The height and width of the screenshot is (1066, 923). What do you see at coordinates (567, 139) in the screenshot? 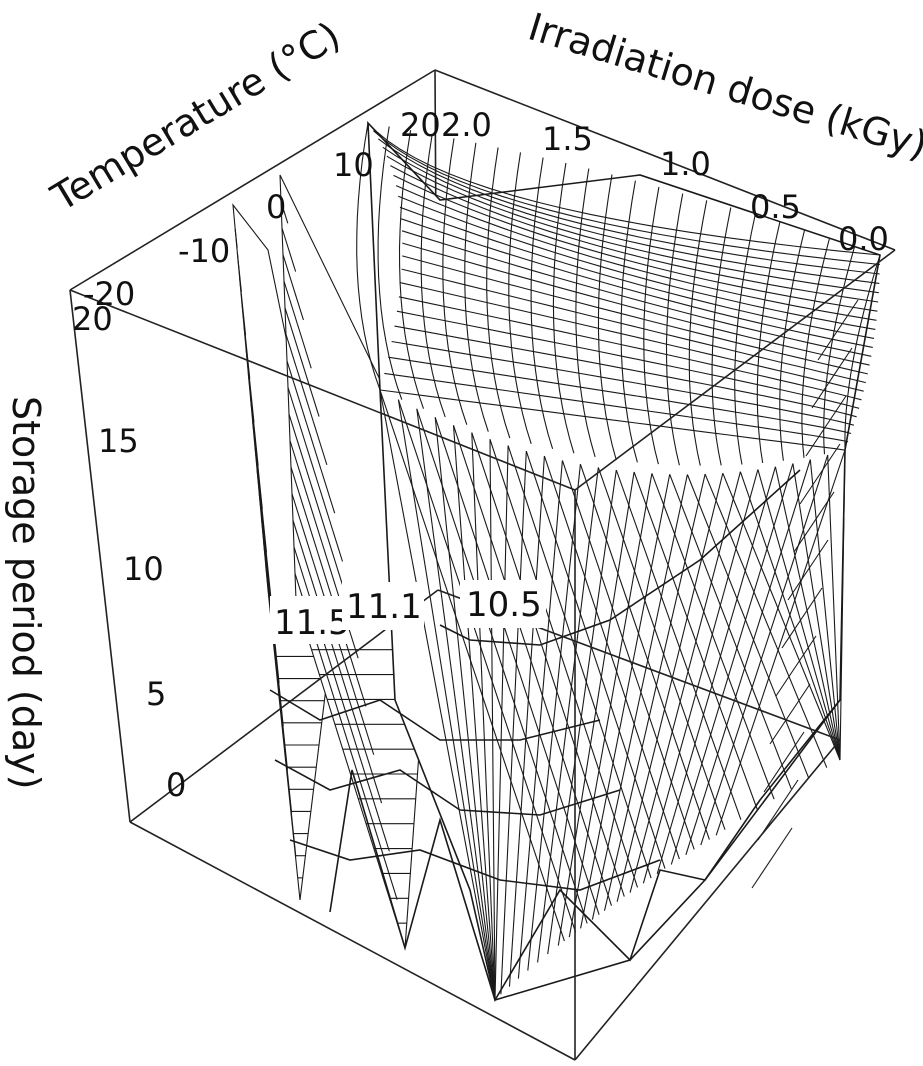
I see `irradiation-tick: 1.5` at bounding box center [567, 139].